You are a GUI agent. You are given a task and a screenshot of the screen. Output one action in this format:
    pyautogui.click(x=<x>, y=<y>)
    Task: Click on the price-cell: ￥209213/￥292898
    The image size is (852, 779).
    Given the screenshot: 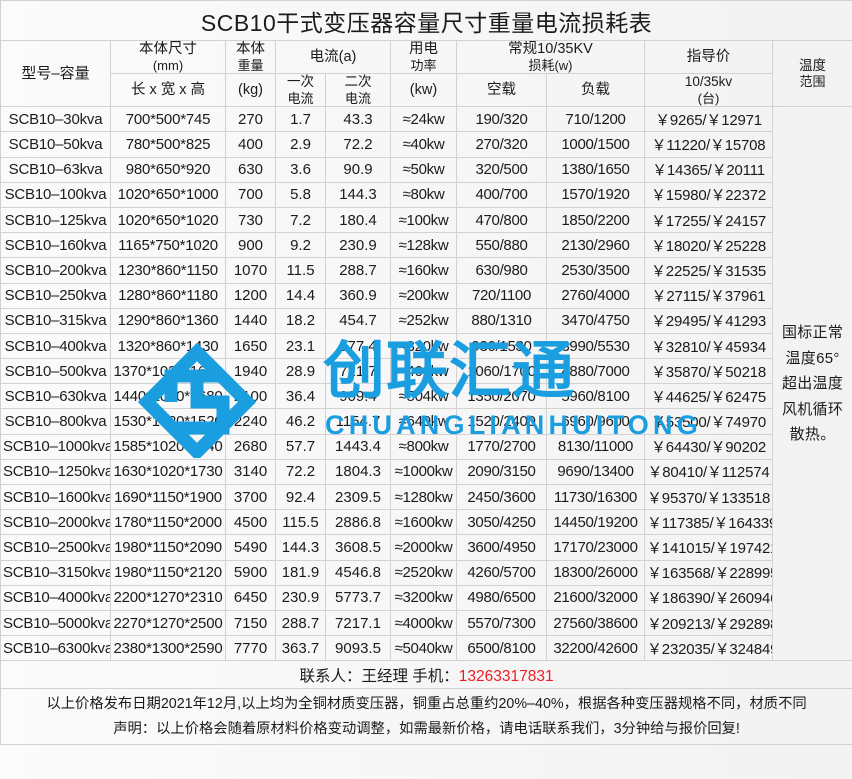 What is the action you would take?
    pyautogui.click(x=708, y=623)
    